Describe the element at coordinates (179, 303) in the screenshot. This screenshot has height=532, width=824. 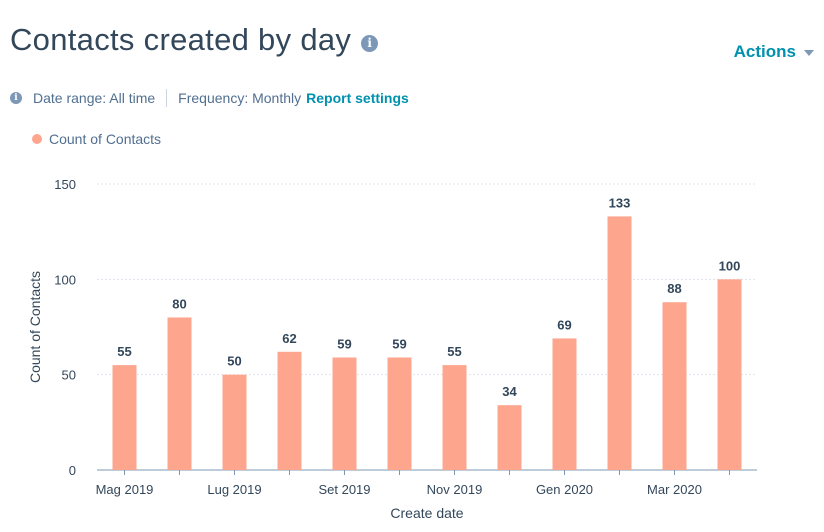
I see `data-label: 80` at that location.